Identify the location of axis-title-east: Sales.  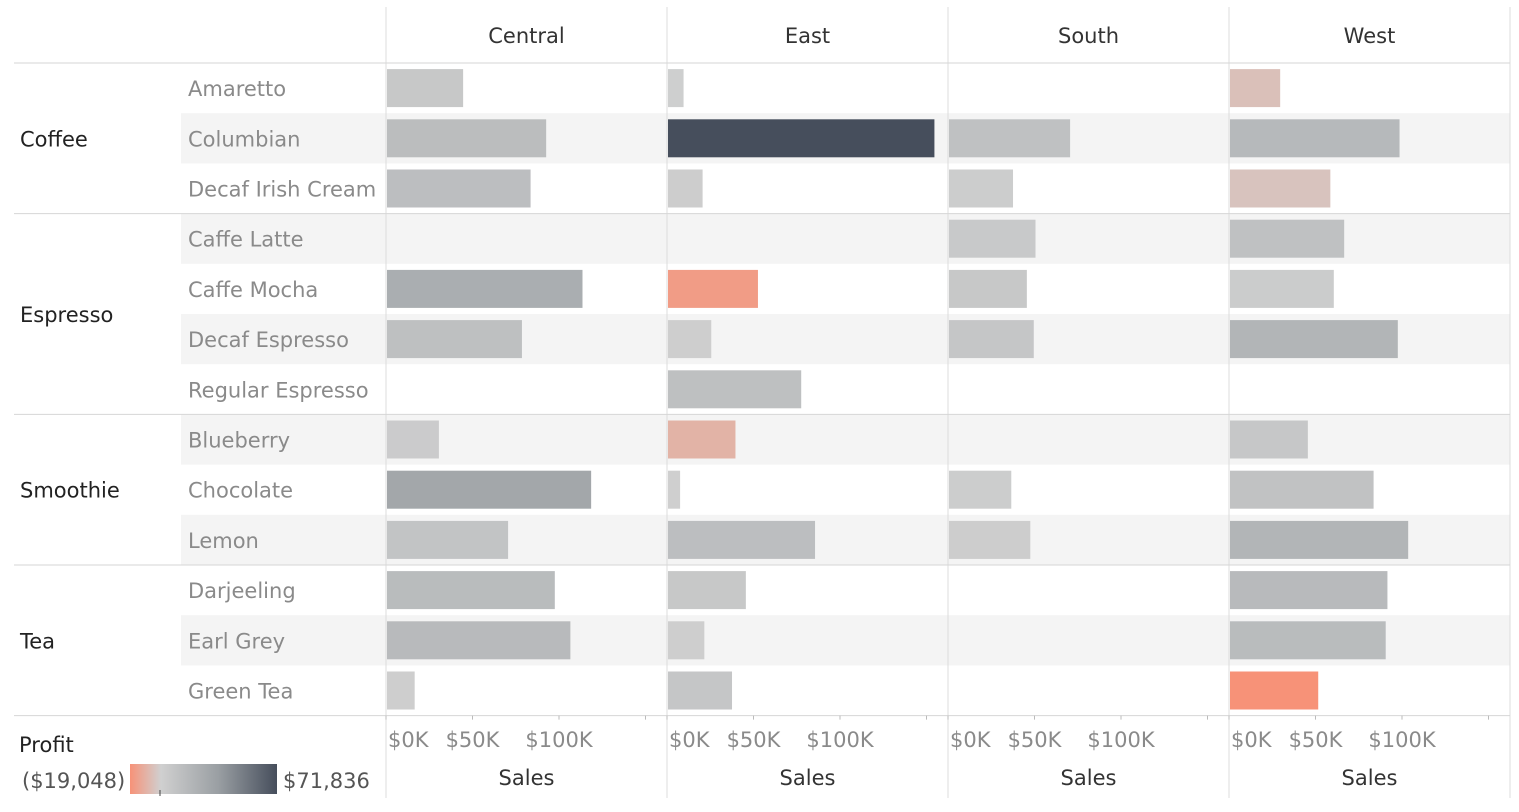
(808, 778).